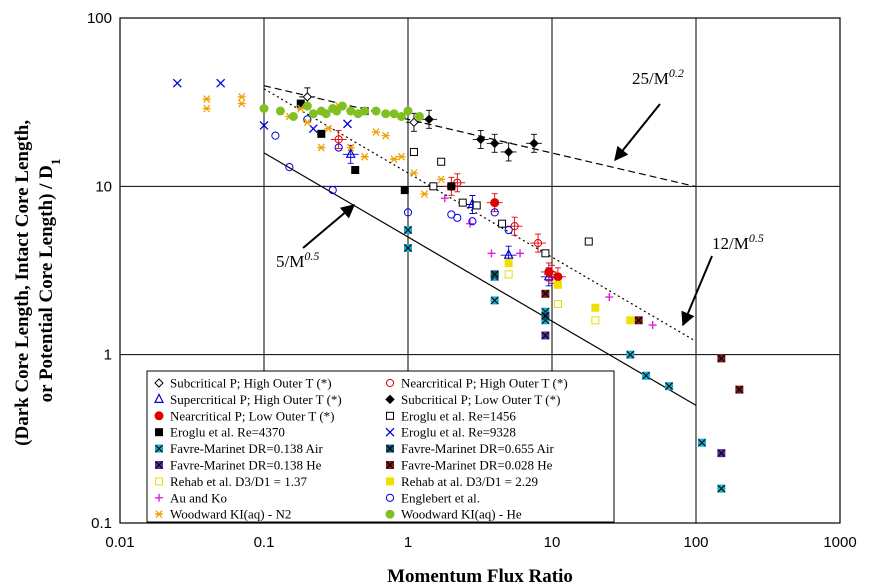  I want to click on x-tick-label: 10, so click(552, 542).